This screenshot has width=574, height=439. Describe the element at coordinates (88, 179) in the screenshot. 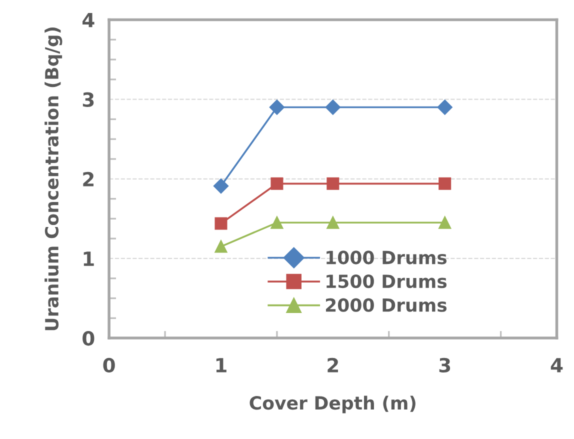

I see `y-tick-label: 2` at that location.